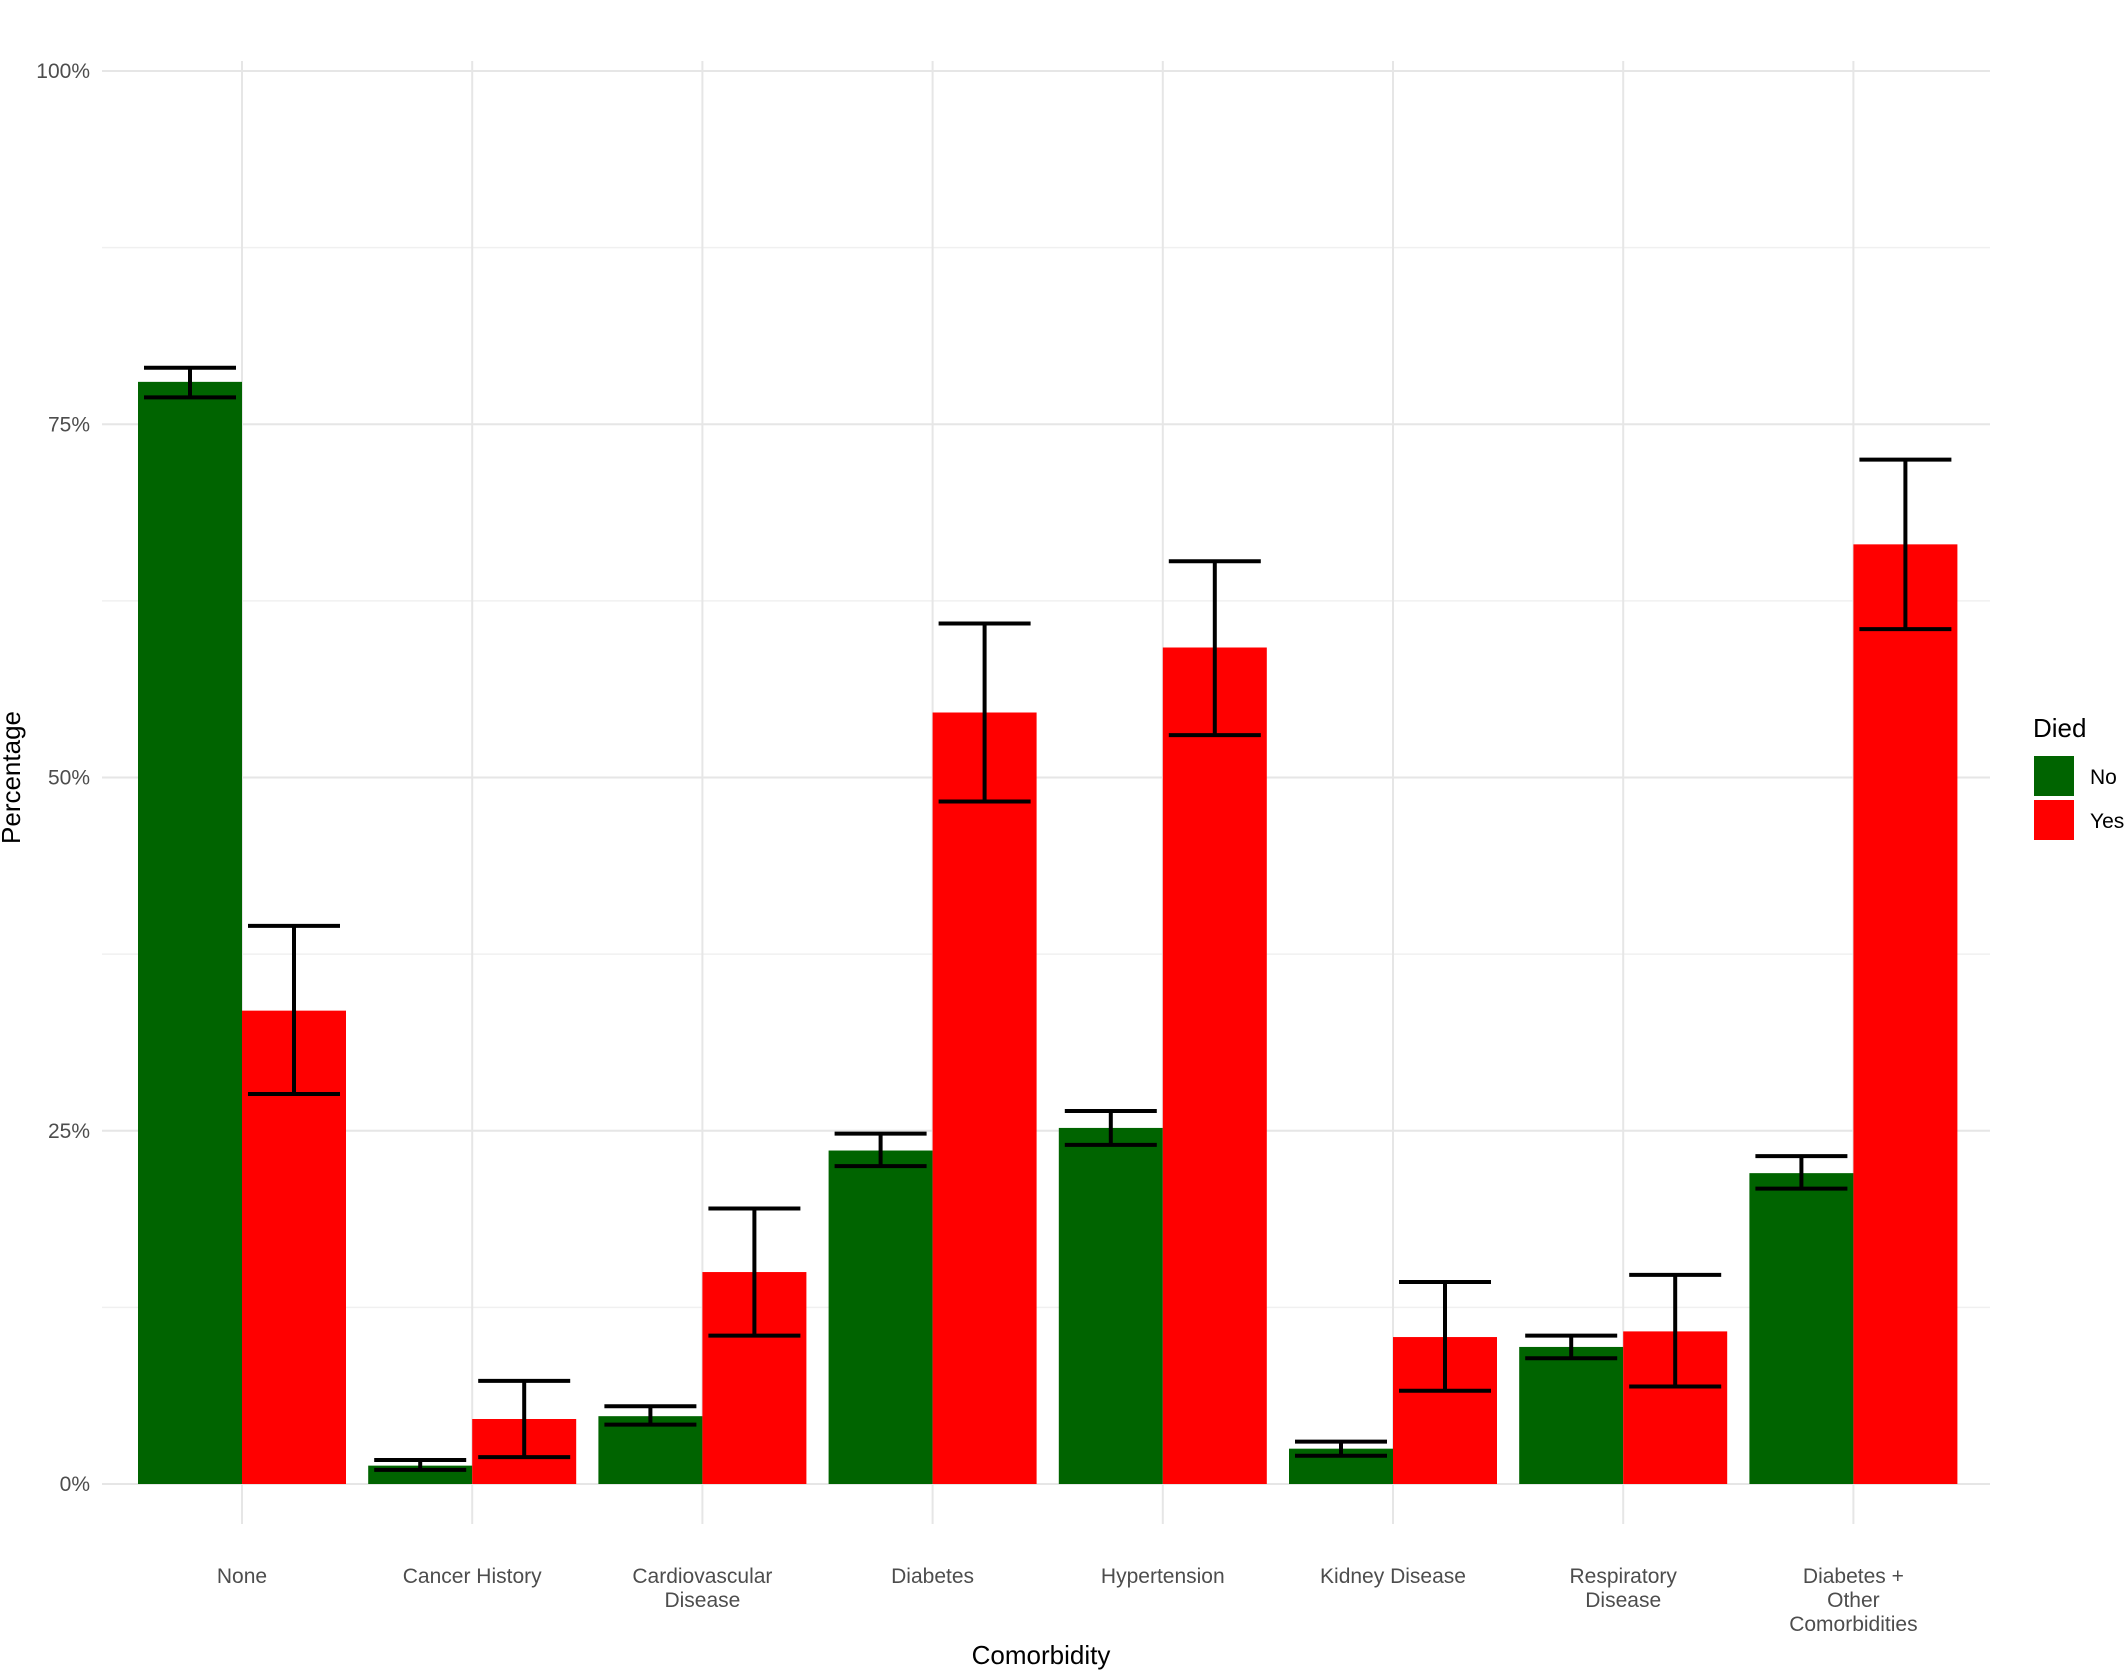 The width and height of the screenshot is (2128, 1670). I want to click on x-tick-label: Diabetes, so click(932, 1576).